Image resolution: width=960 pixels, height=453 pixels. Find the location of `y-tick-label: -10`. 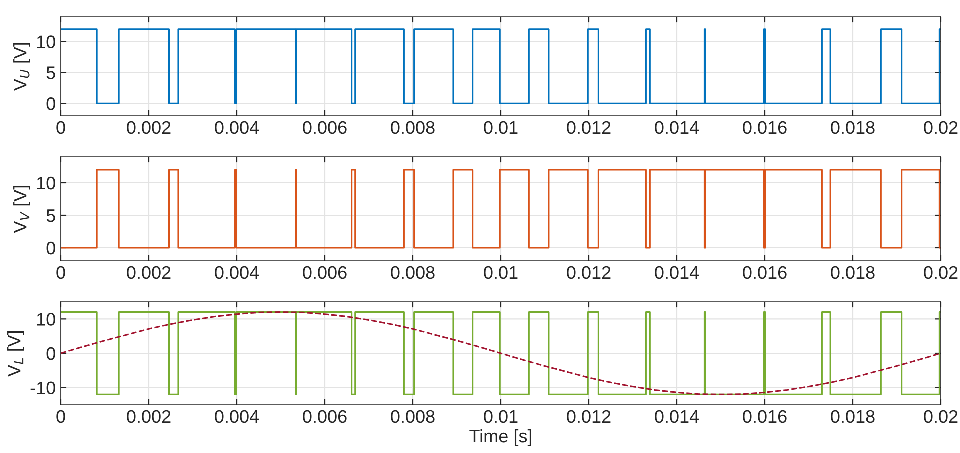

y-tick-label: -10 is located at coordinates (43, 388).